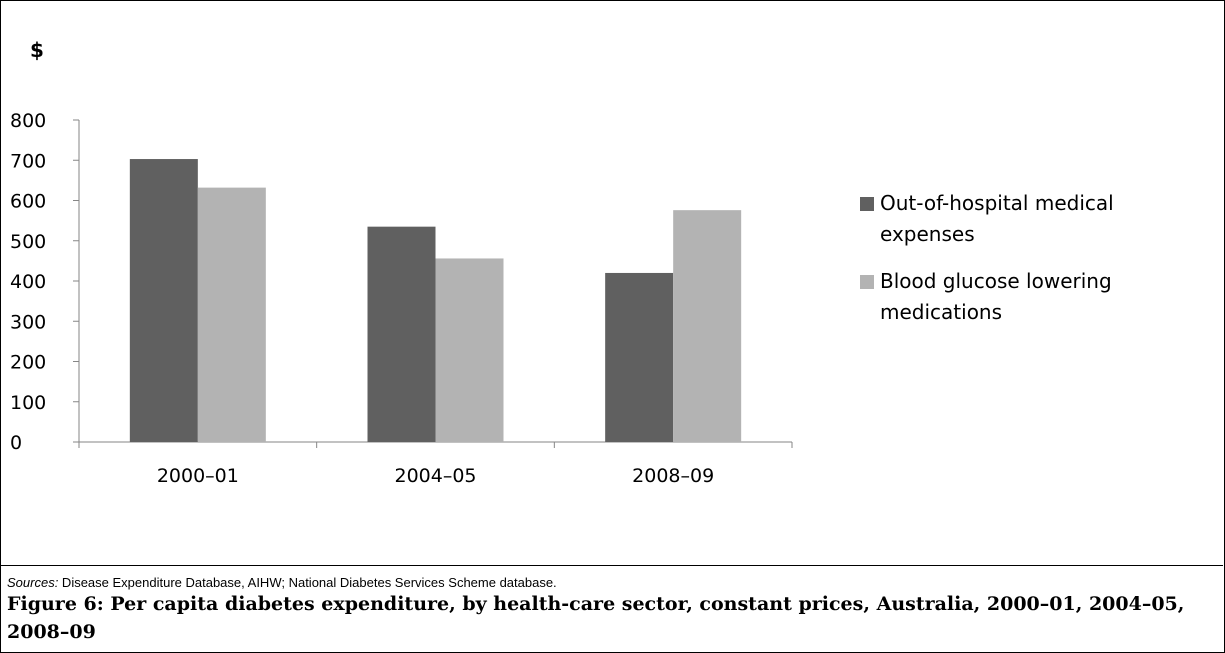 The width and height of the screenshot is (1225, 653). I want to click on x-tick-label-2: 2008–09, so click(673, 476).